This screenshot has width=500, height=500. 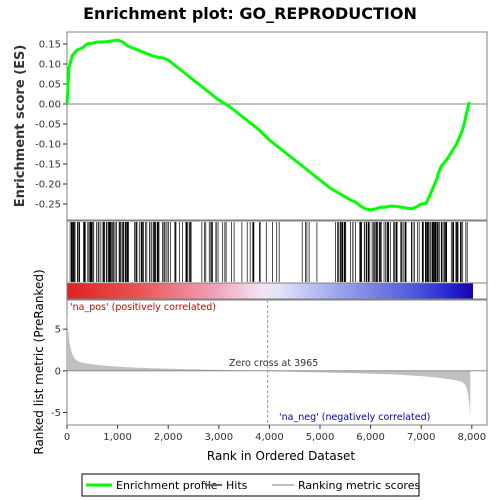 I want to click on ranking-color-bar, so click(x=277, y=291).